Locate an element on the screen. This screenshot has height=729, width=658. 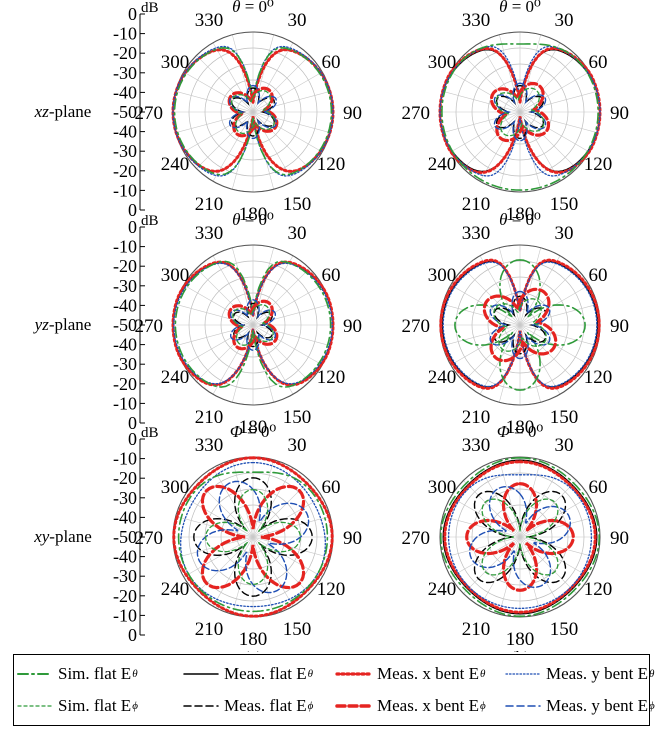
panel-label: (a) is located at coordinates (253, 650).